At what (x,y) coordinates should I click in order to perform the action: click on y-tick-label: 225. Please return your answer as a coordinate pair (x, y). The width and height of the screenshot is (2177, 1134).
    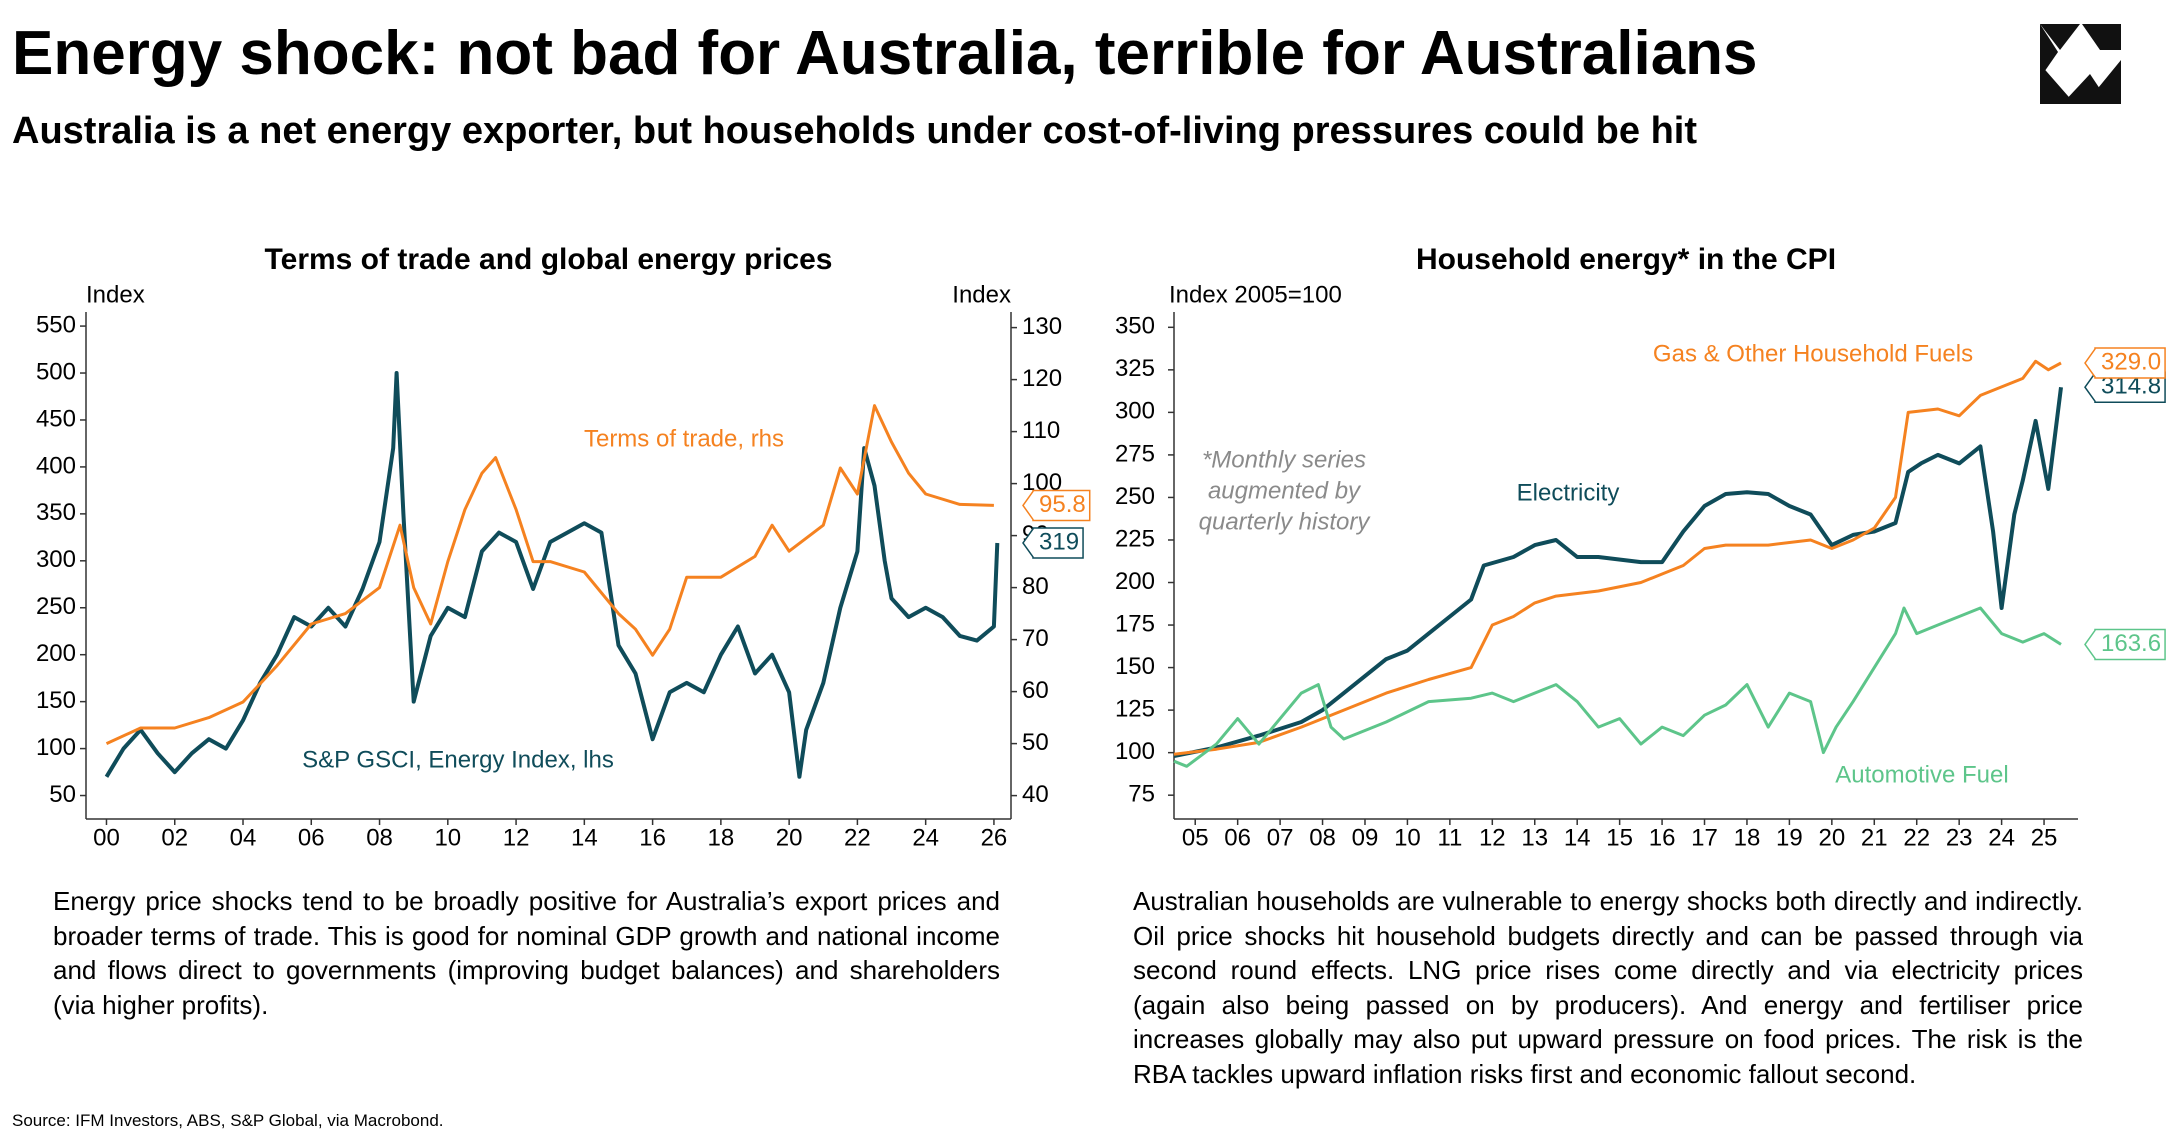
    Looking at the image, I should click on (1135, 538).